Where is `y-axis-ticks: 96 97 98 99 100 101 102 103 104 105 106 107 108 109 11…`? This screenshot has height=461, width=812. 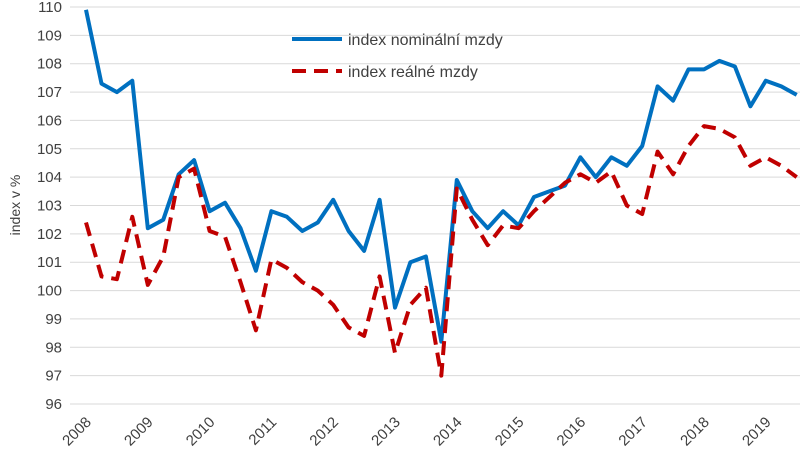 y-axis-ticks: 96 97 98 99 100 101 102 103 104 105 106 107 108 109 11… is located at coordinates (49, 206).